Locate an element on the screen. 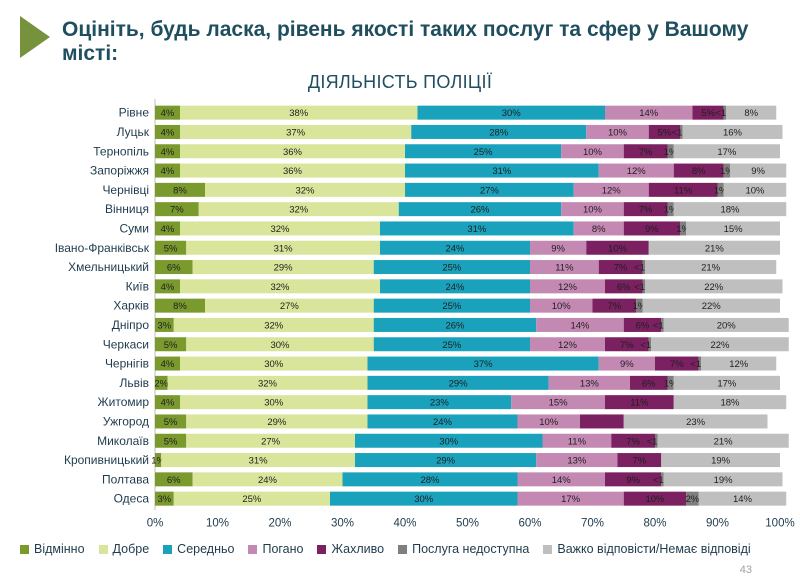  data-label: 16% is located at coordinates (733, 132).